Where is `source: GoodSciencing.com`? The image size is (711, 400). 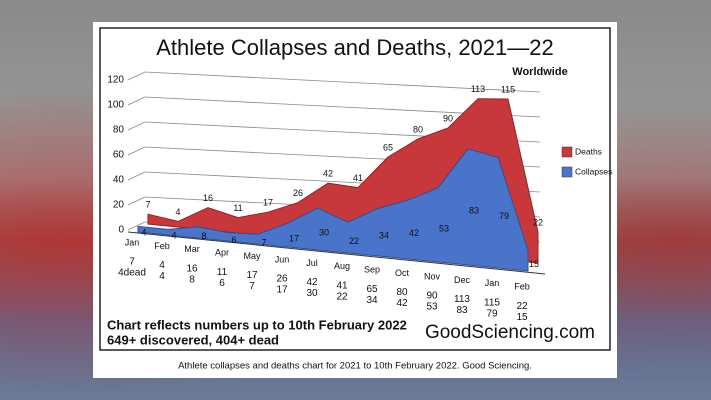 source: GoodSciencing.com is located at coordinates (510, 332).